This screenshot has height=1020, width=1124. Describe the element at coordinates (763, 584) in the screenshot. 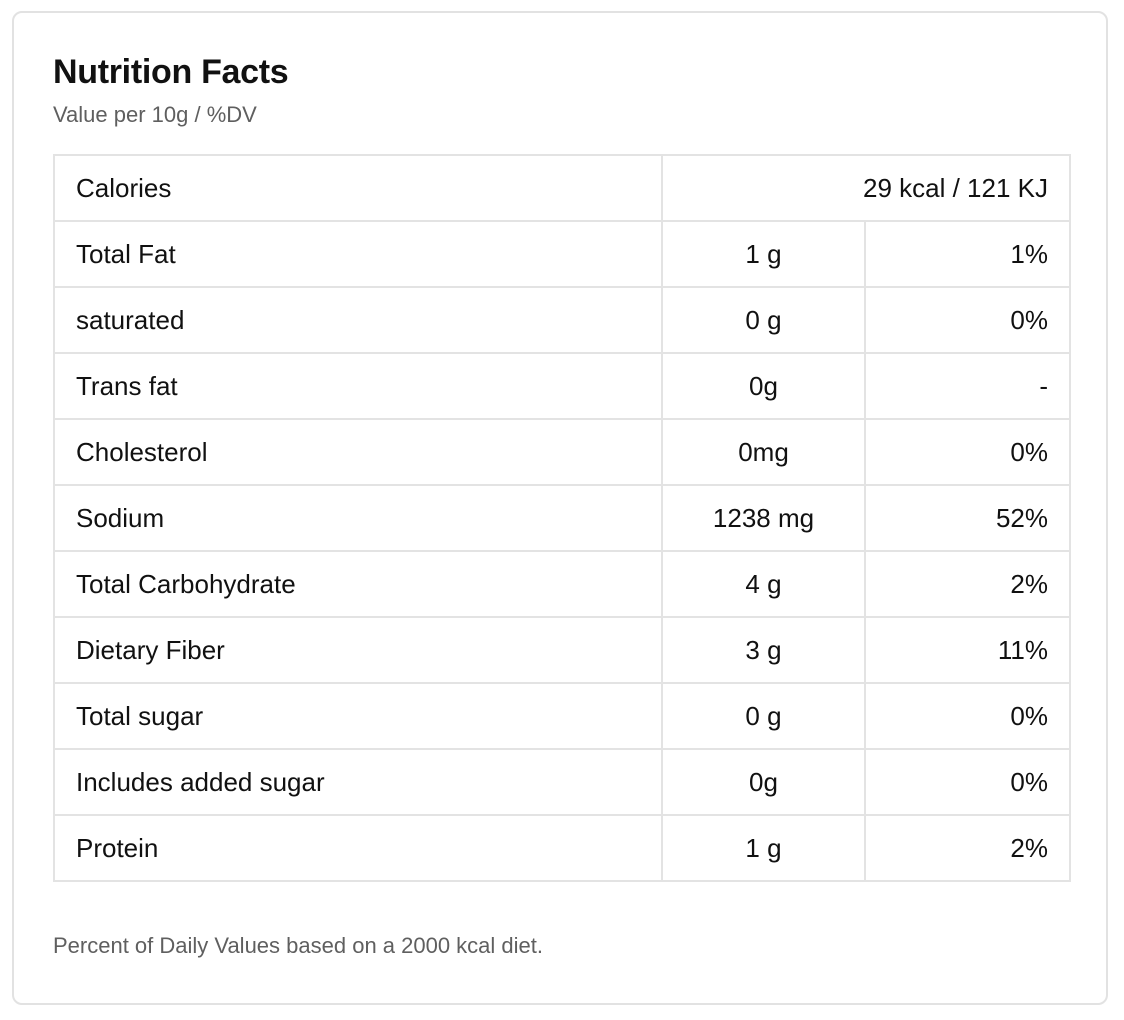

I see `nutrient-amount: 4 g` at that location.